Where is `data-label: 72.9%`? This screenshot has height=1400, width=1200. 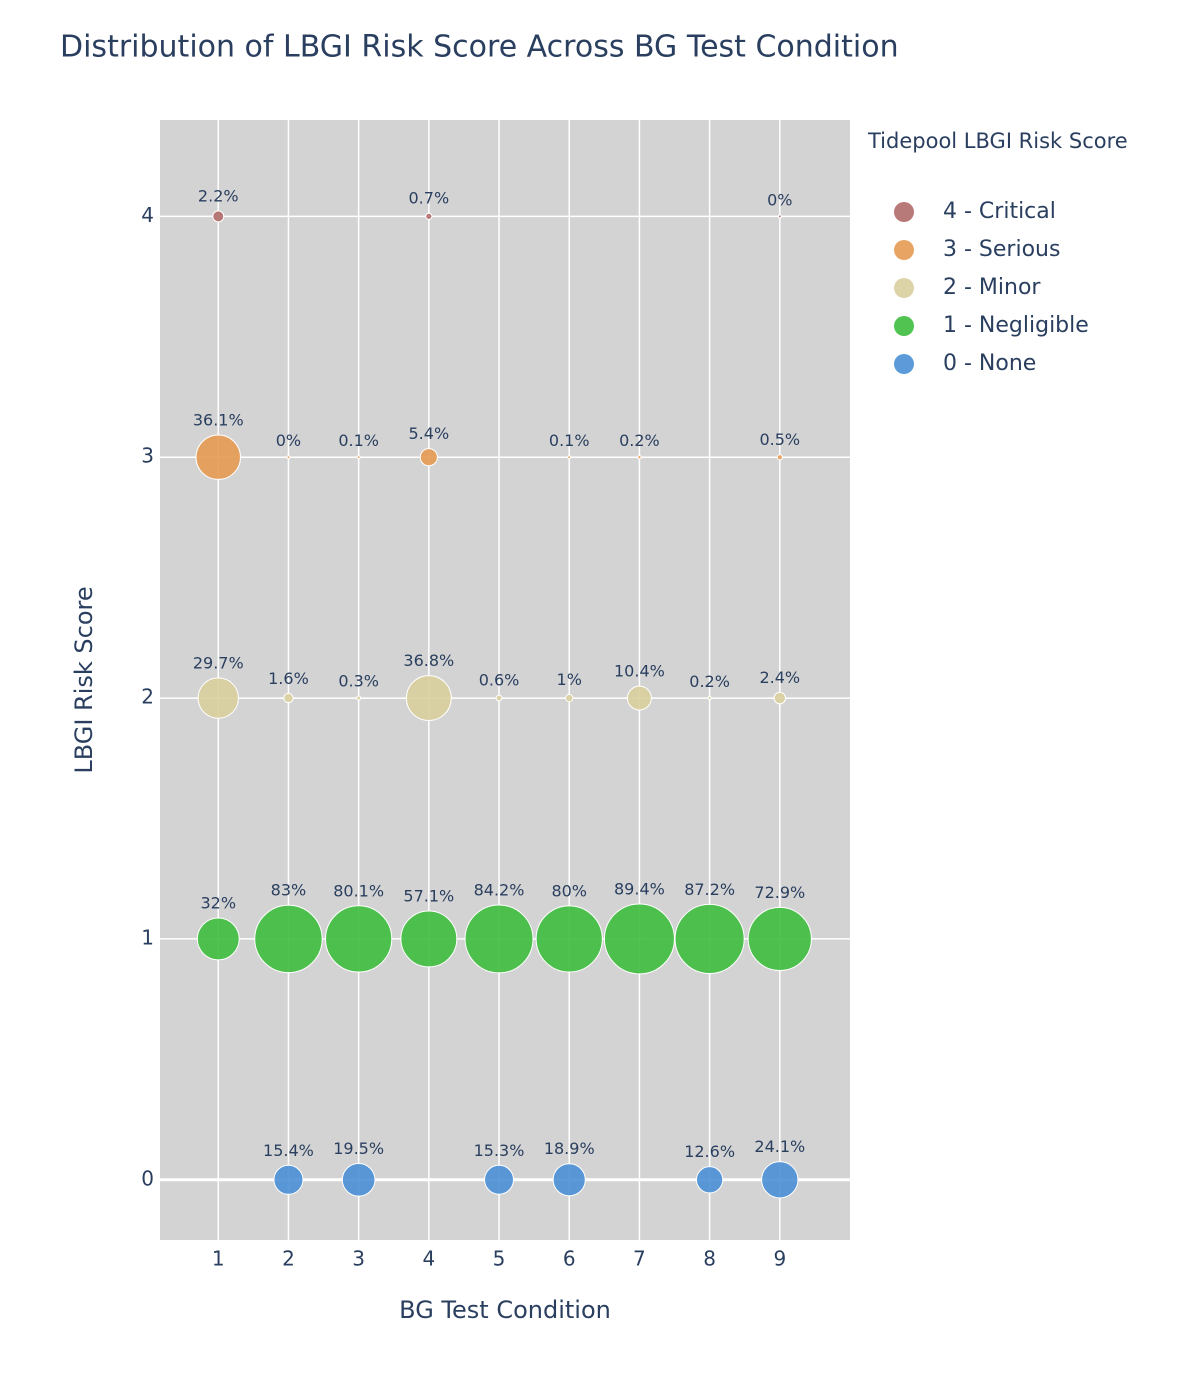
data-label: 72.9% is located at coordinates (779, 892).